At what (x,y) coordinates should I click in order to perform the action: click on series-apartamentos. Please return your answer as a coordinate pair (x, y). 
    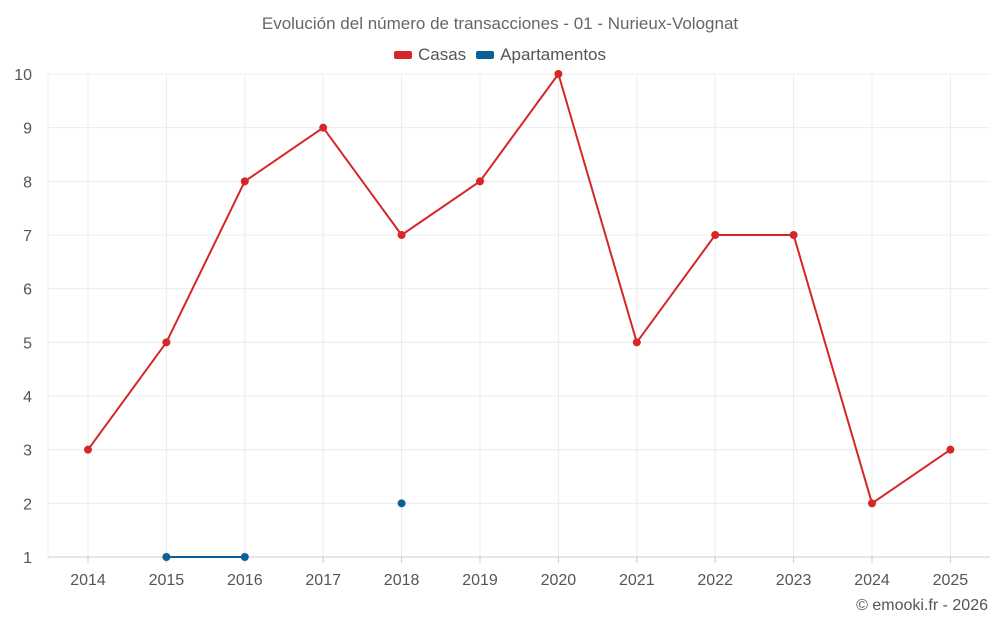
    Looking at the image, I should click on (284, 530).